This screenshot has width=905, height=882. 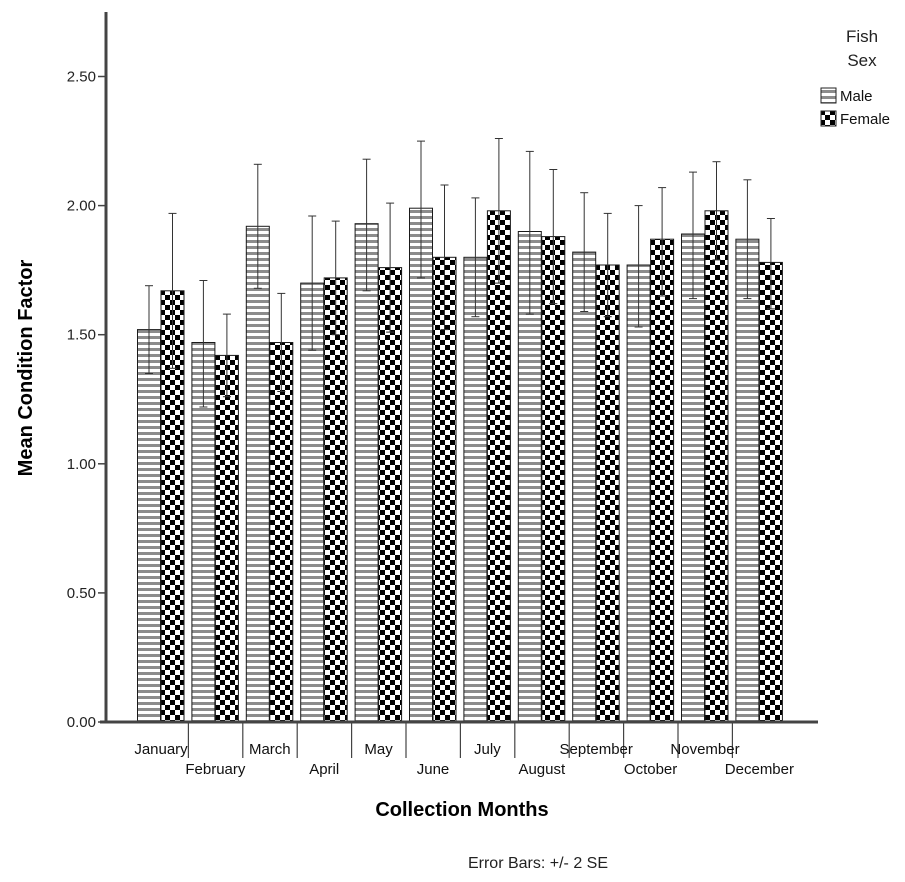 I want to click on legend-swatch-male, so click(x=828, y=95).